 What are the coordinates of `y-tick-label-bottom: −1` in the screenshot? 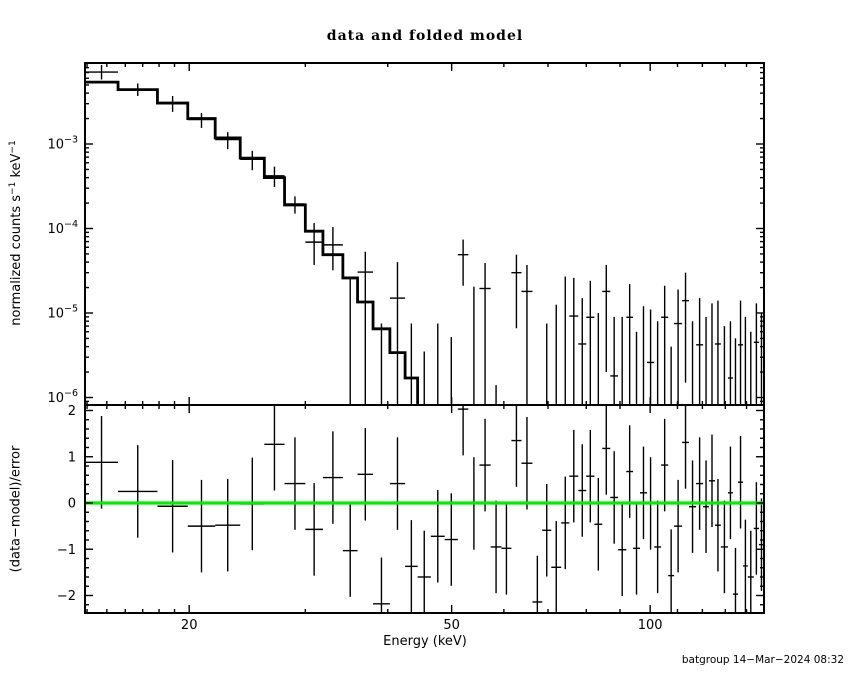 It's located at (66, 550).